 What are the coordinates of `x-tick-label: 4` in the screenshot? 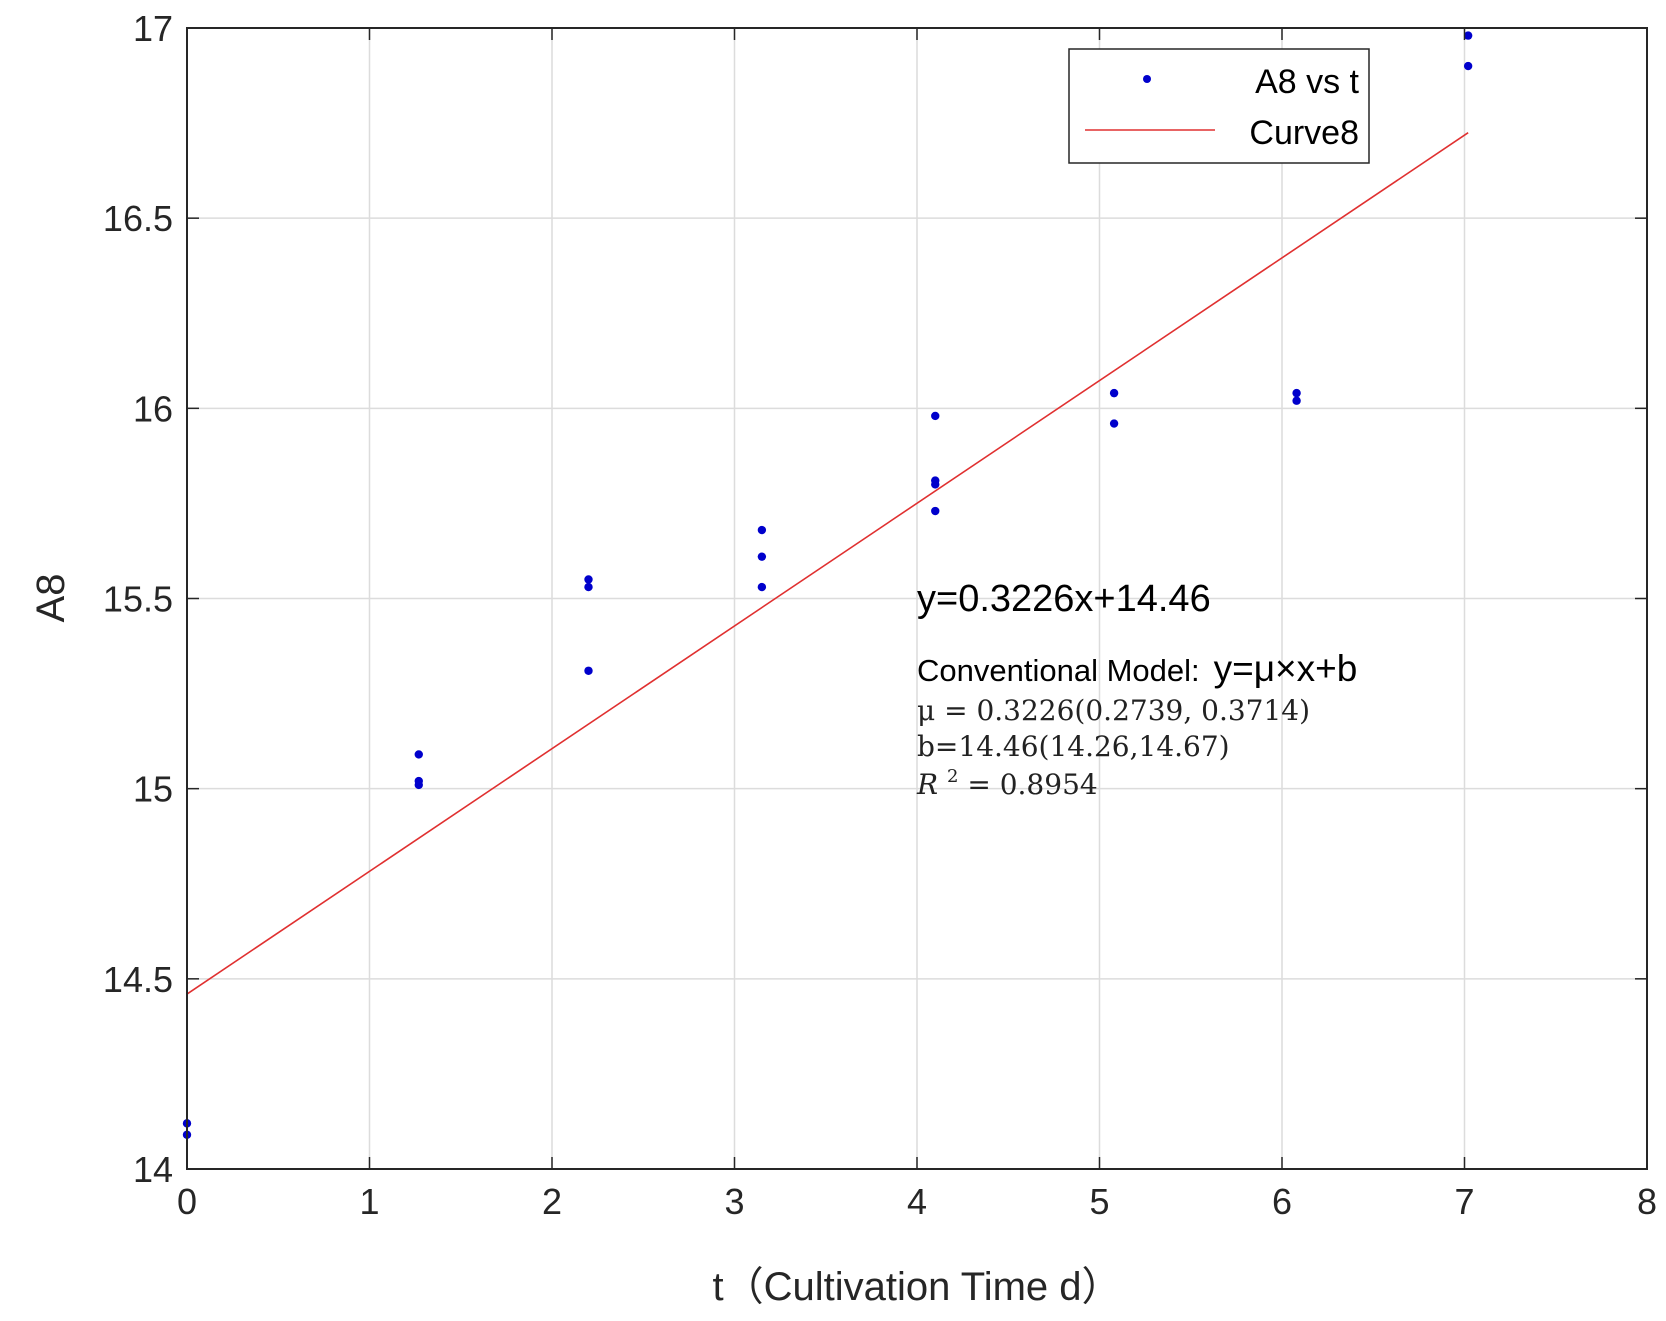 It's located at (917, 1201).